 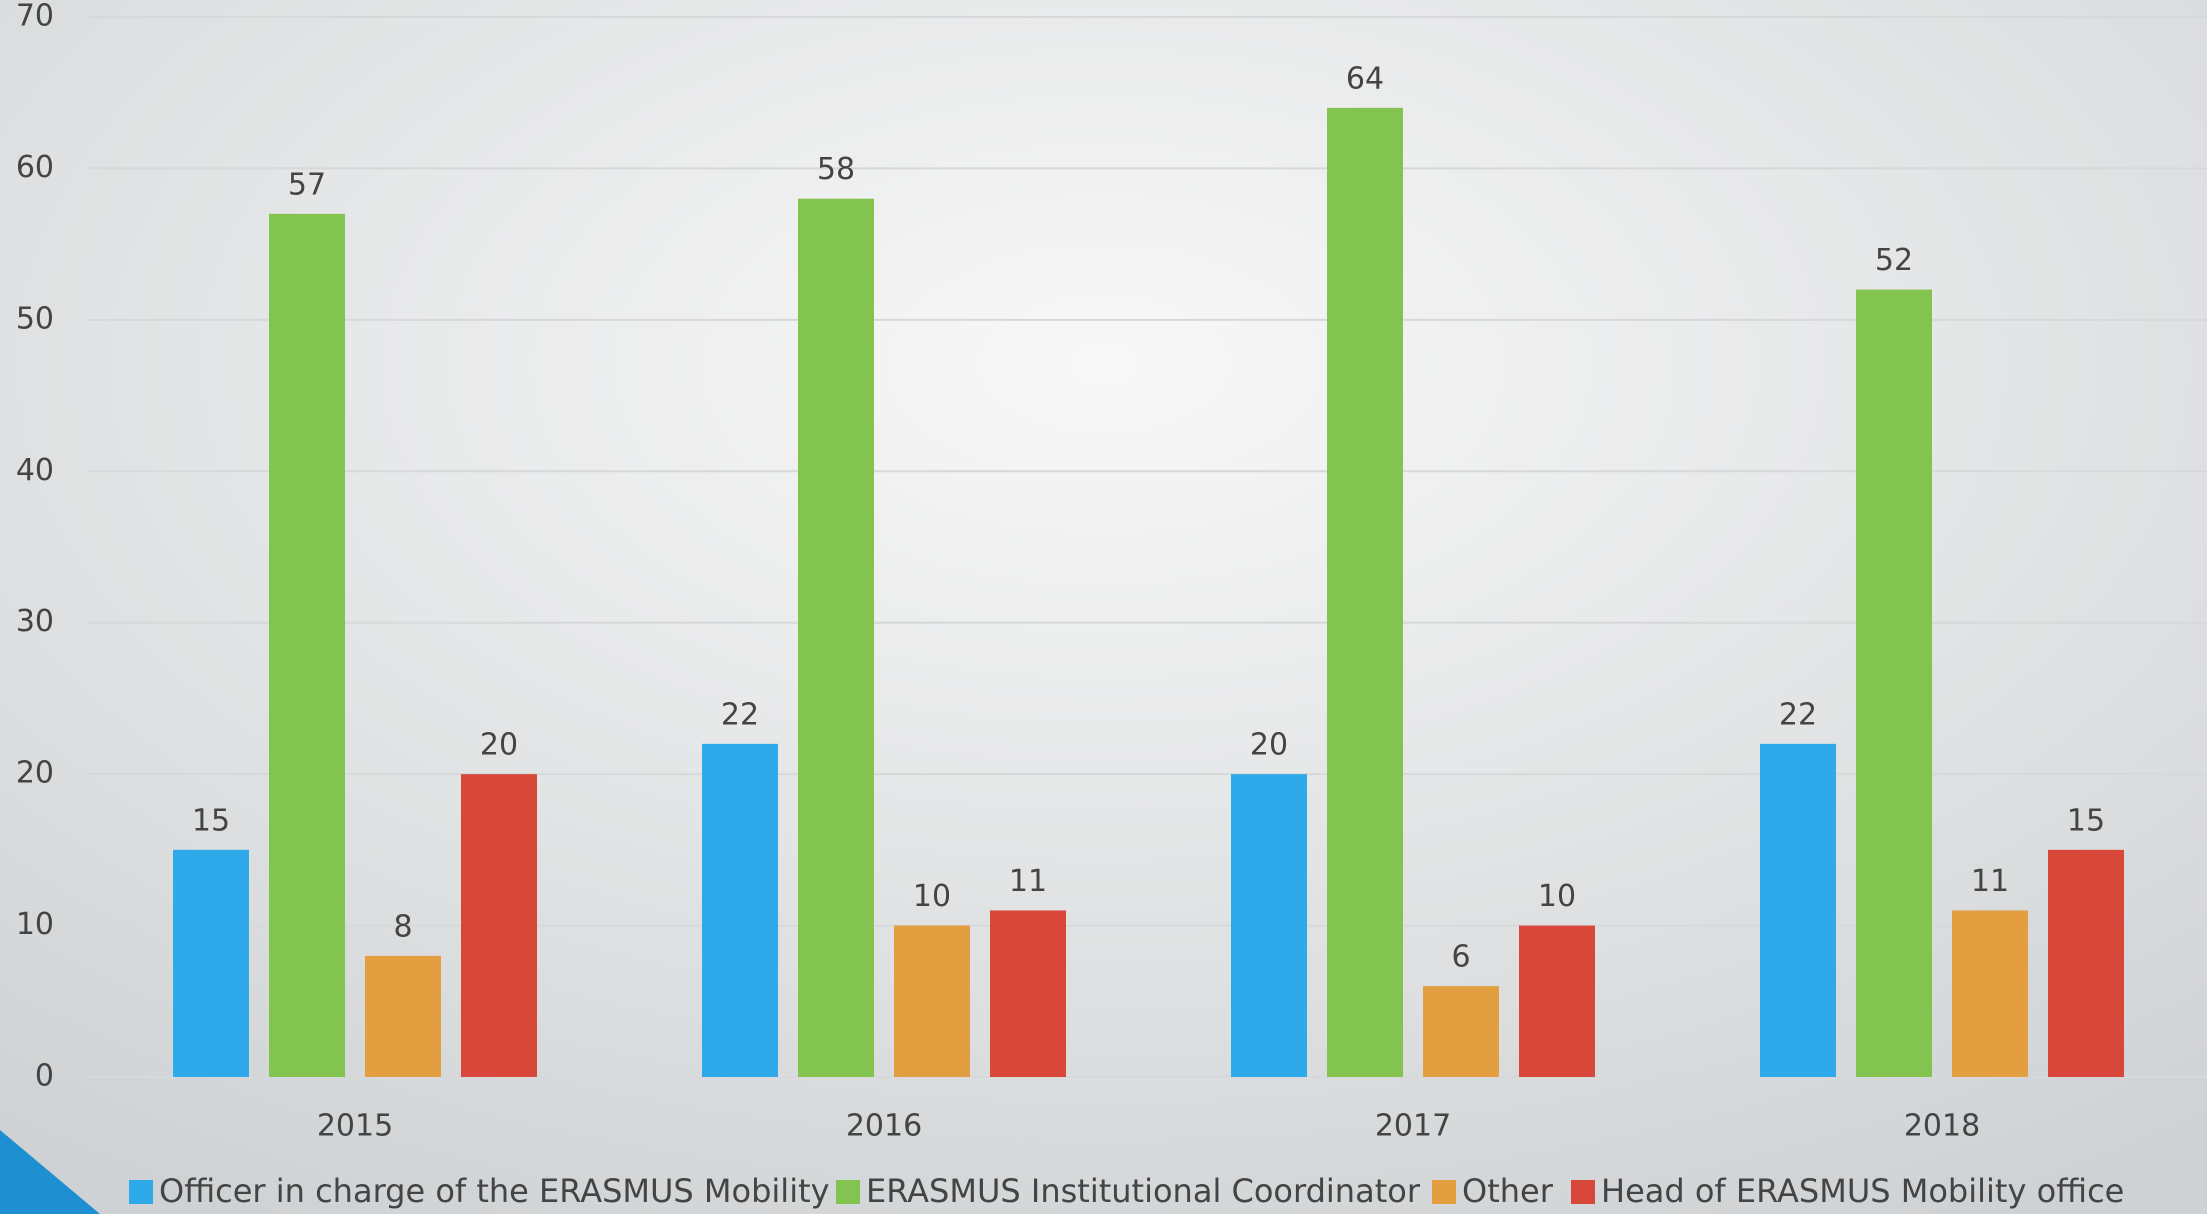 I want to click on y-tick-label: 60, so click(x=35, y=167).